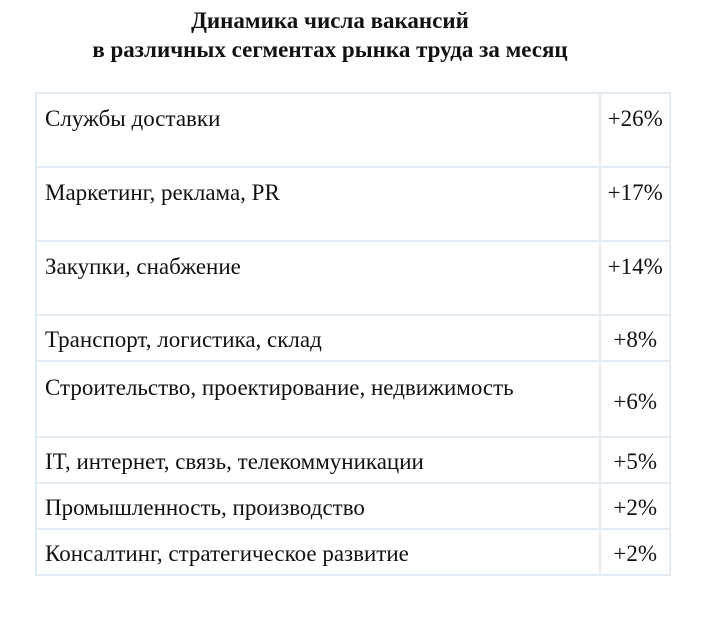  I want to click on change-cell: +5%, so click(635, 460).